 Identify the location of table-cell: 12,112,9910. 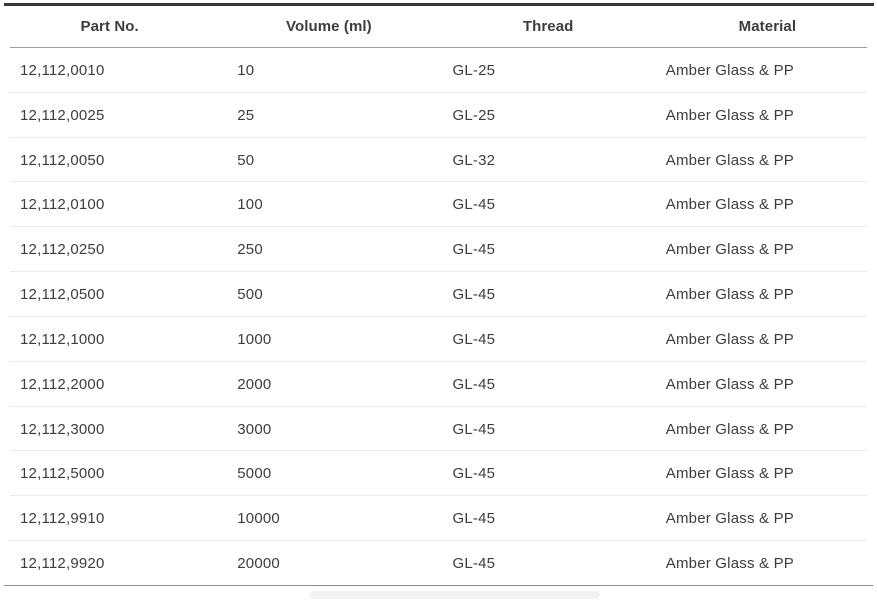
(62, 519).